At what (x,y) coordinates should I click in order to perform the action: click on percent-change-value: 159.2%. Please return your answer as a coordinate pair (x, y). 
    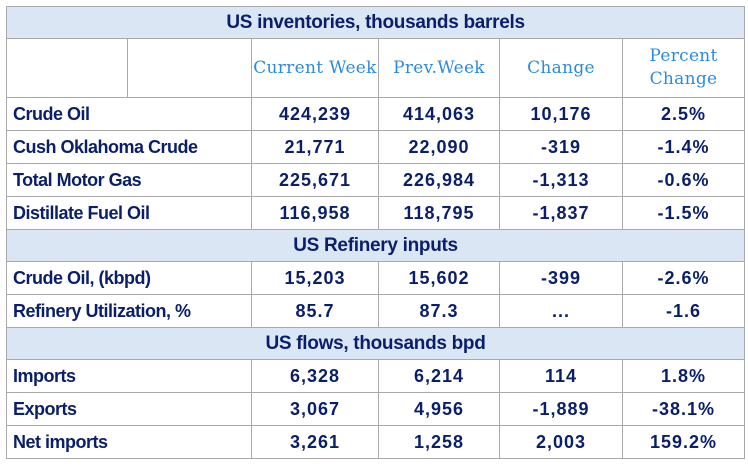
    Looking at the image, I should click on (683, 442).